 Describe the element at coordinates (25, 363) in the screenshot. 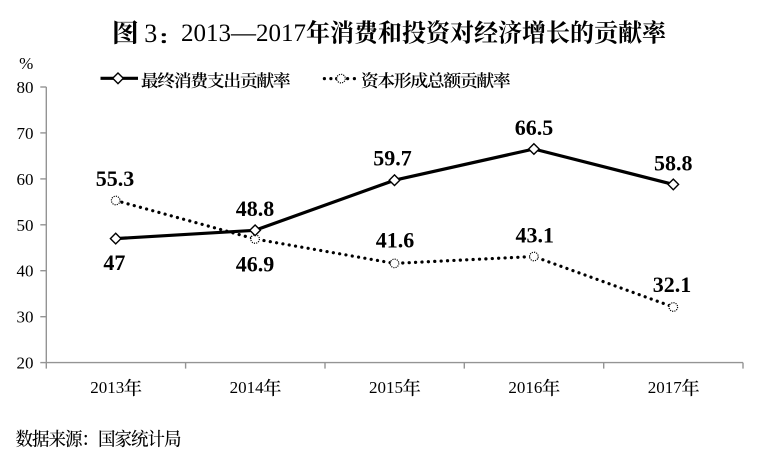

I see `svg-text: 20` at that location.